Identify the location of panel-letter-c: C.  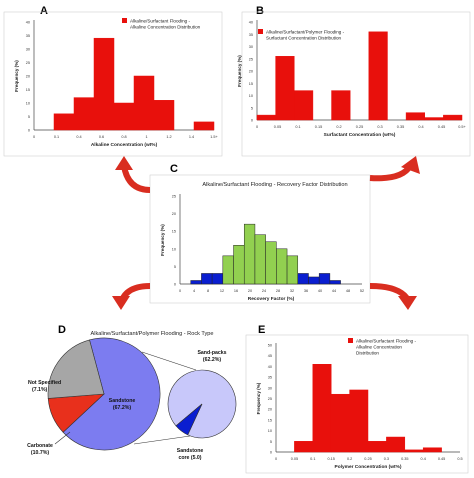
(174, 169).